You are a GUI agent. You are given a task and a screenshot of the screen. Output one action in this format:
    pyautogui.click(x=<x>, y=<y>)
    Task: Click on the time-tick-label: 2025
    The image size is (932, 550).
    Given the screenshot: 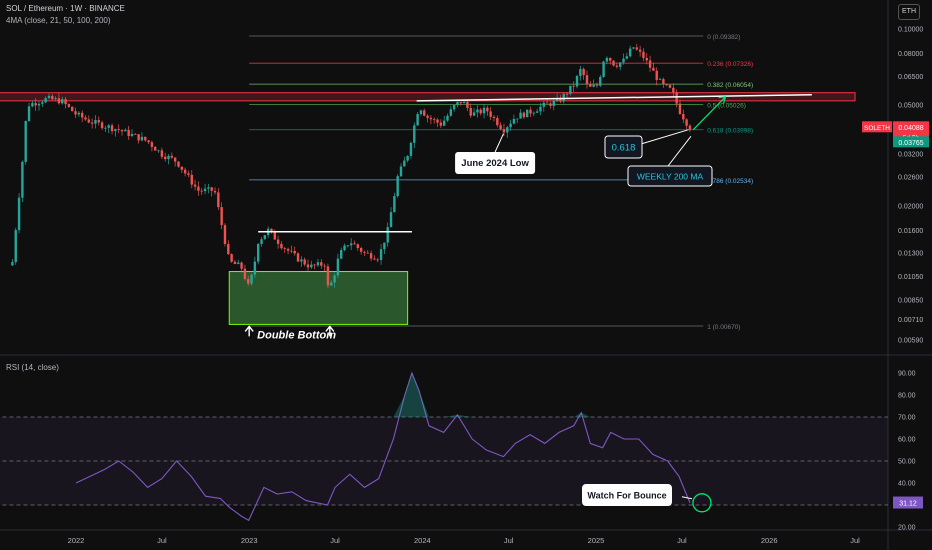 What is the action you would take?
    pyautogui.click(x=596, y=540)
    